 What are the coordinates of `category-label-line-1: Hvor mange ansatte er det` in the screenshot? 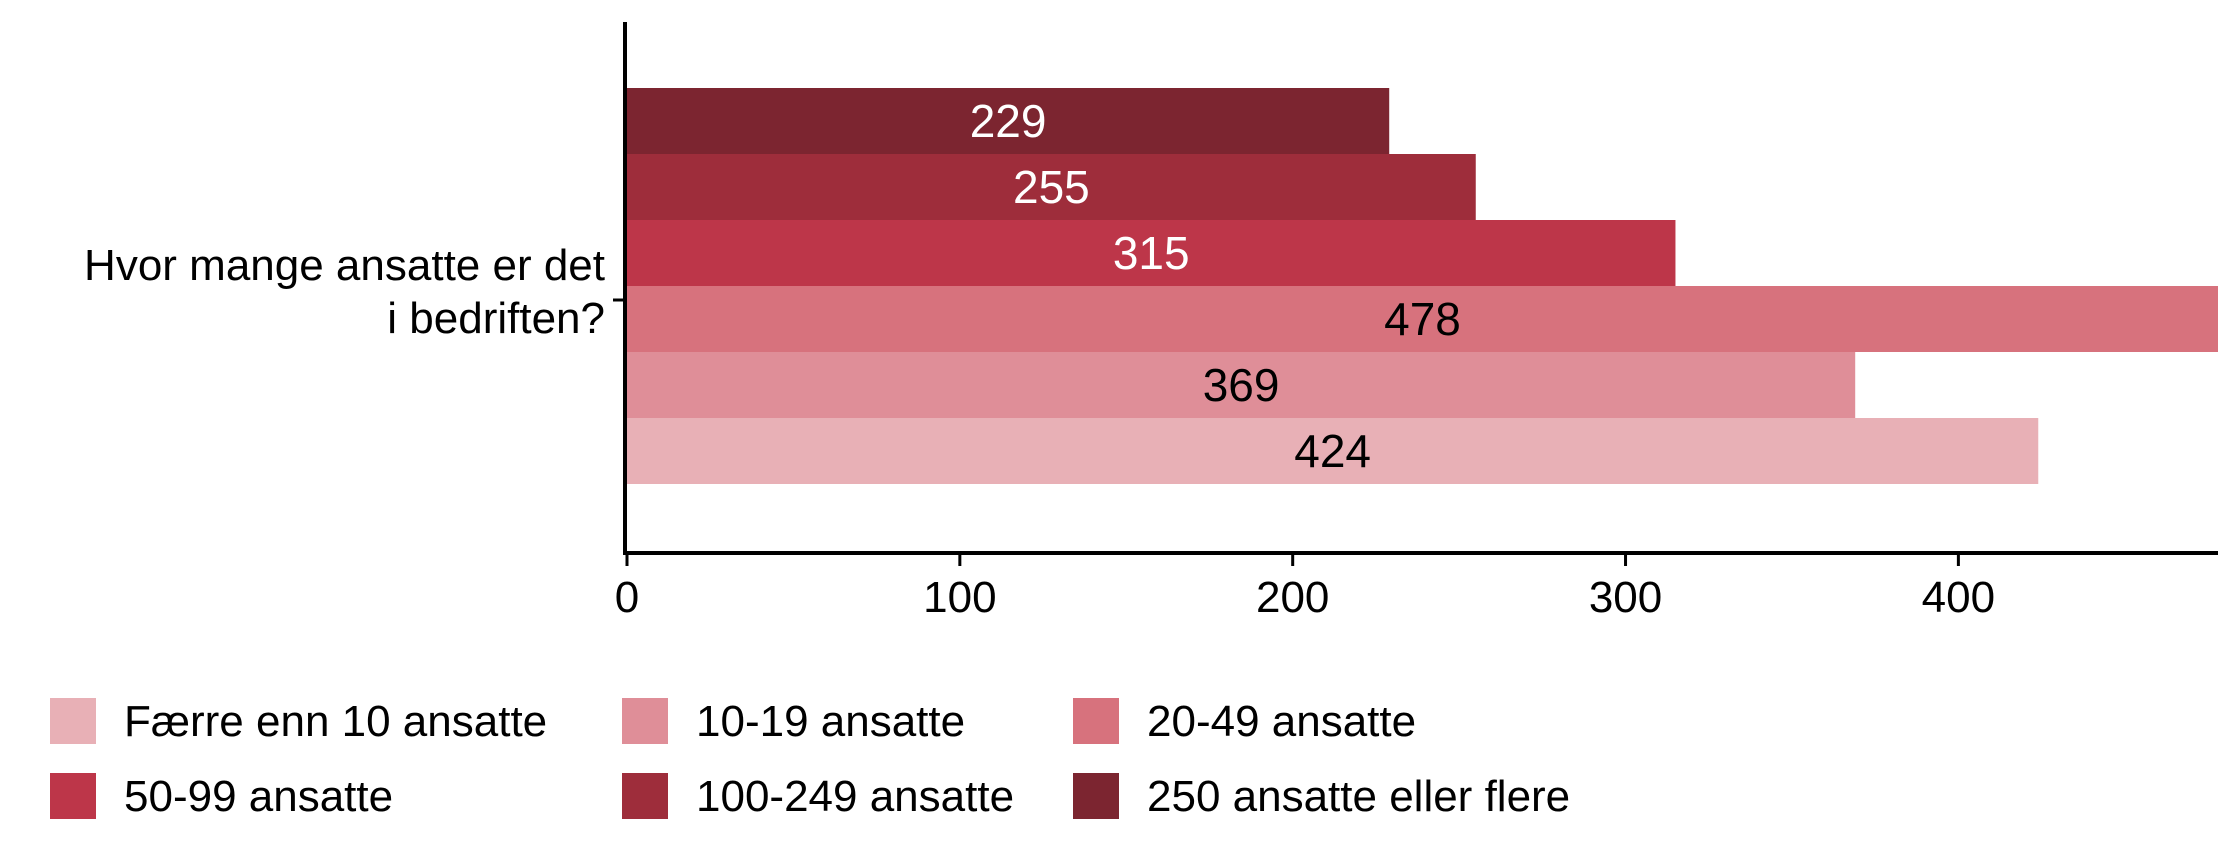 It's located at (344, 265).